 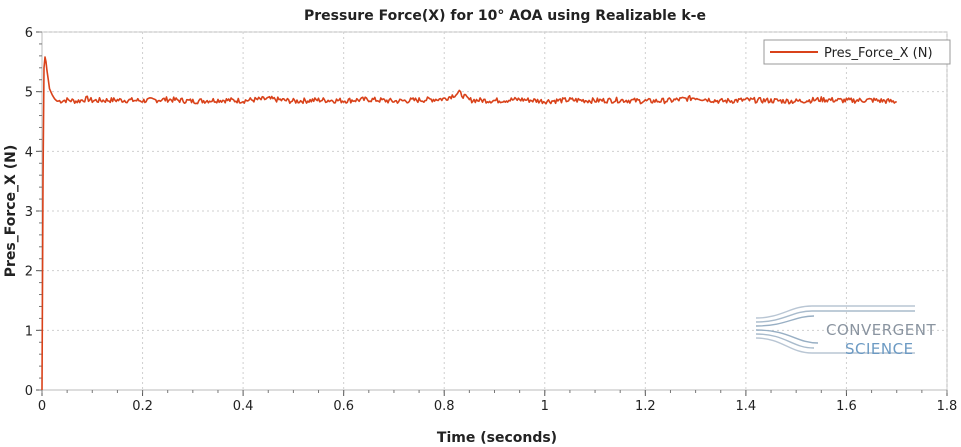 What do you see at coordinates (142, 406) in the screenshot?
I see `x-tick-label: 0.2` at bounding box center [142, 406].